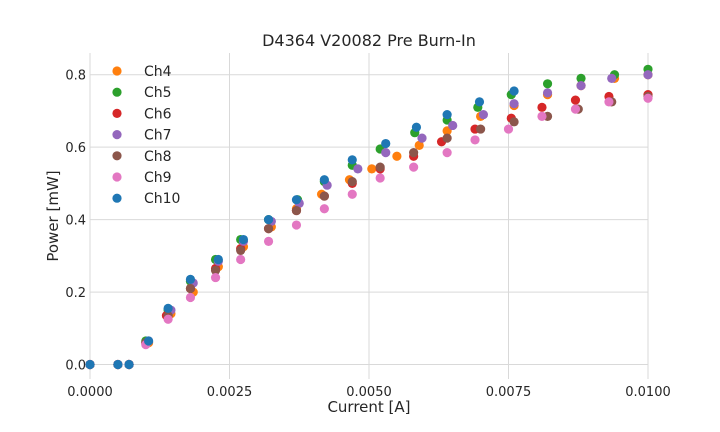  What do you see at coordinates (158, 136) in the screenshot?
I see `legend-label: Ch7` at bounding box center [158, 136].